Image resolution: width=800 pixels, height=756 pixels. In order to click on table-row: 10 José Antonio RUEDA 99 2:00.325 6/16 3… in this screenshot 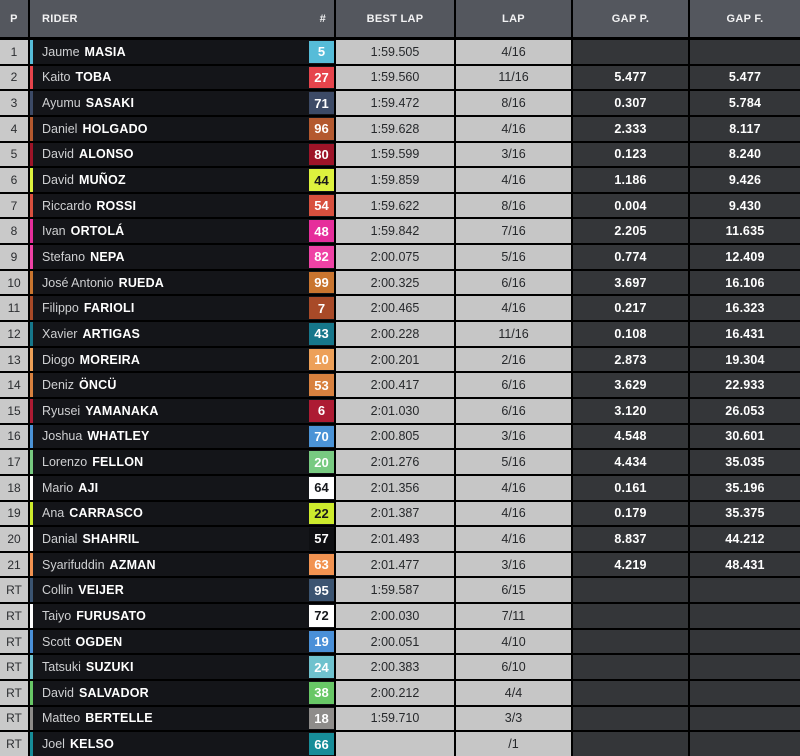, I will do `click(400, 283)`.